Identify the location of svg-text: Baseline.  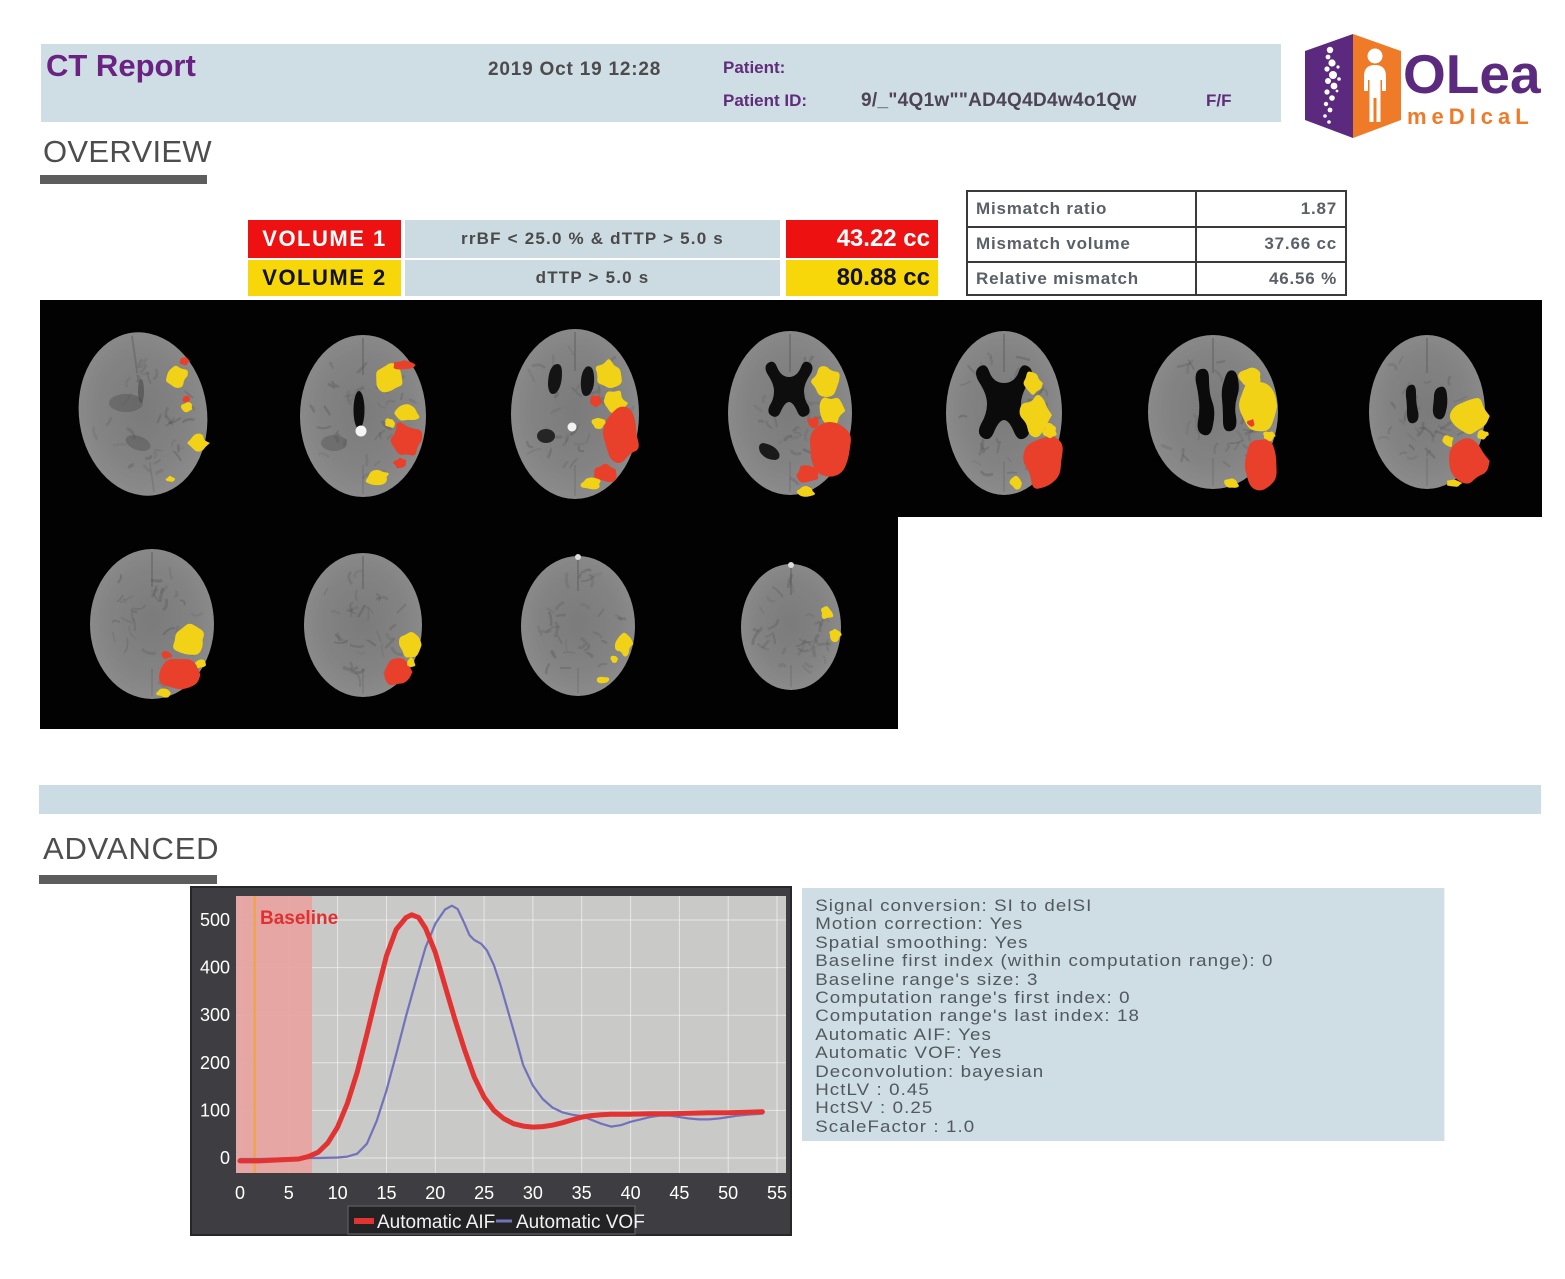
(299, 918).